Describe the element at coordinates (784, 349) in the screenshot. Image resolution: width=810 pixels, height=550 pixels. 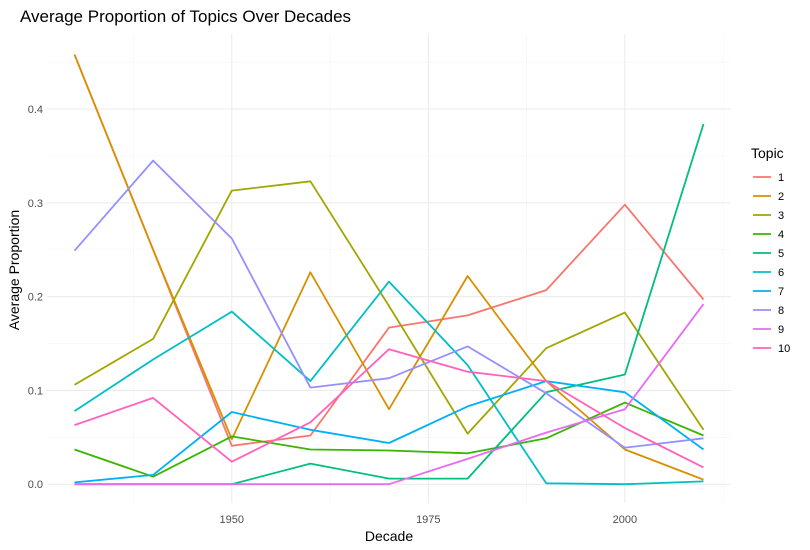
I see `legend-label: 10` at that location.